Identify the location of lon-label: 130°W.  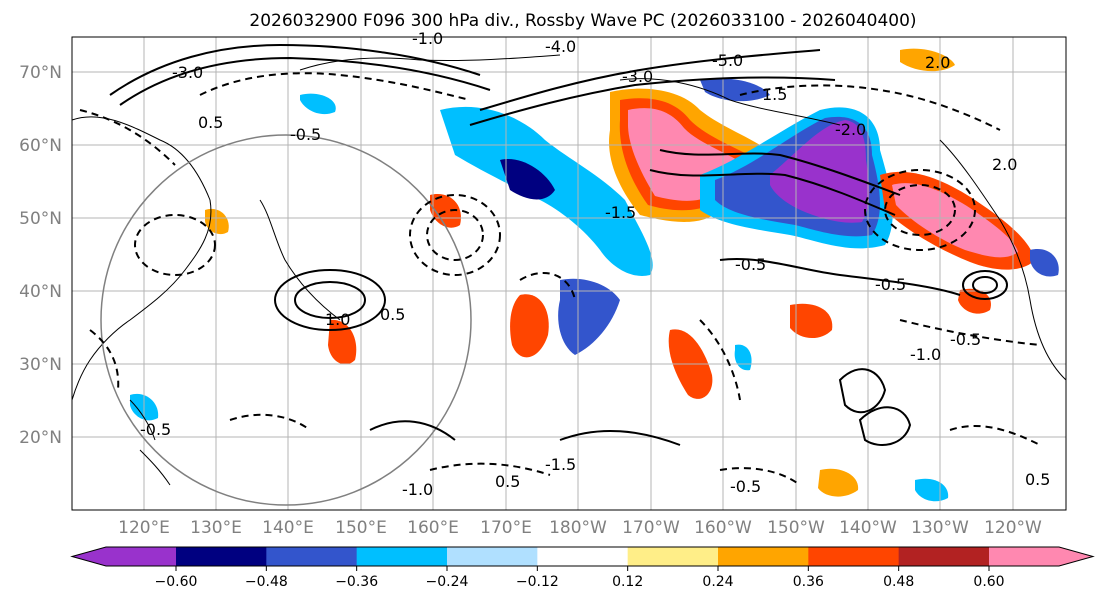
(940, 528).